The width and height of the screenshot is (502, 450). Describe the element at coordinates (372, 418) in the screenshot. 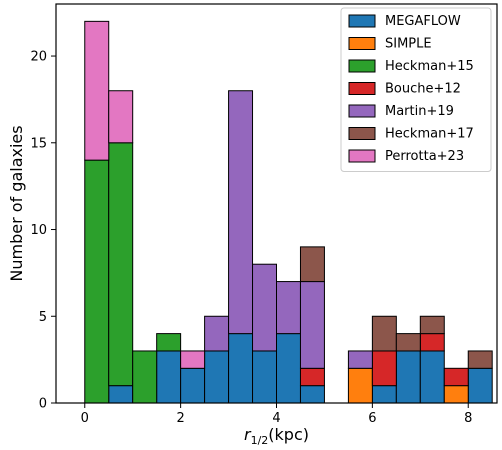

I see `x-tick-label: 6` at that location.